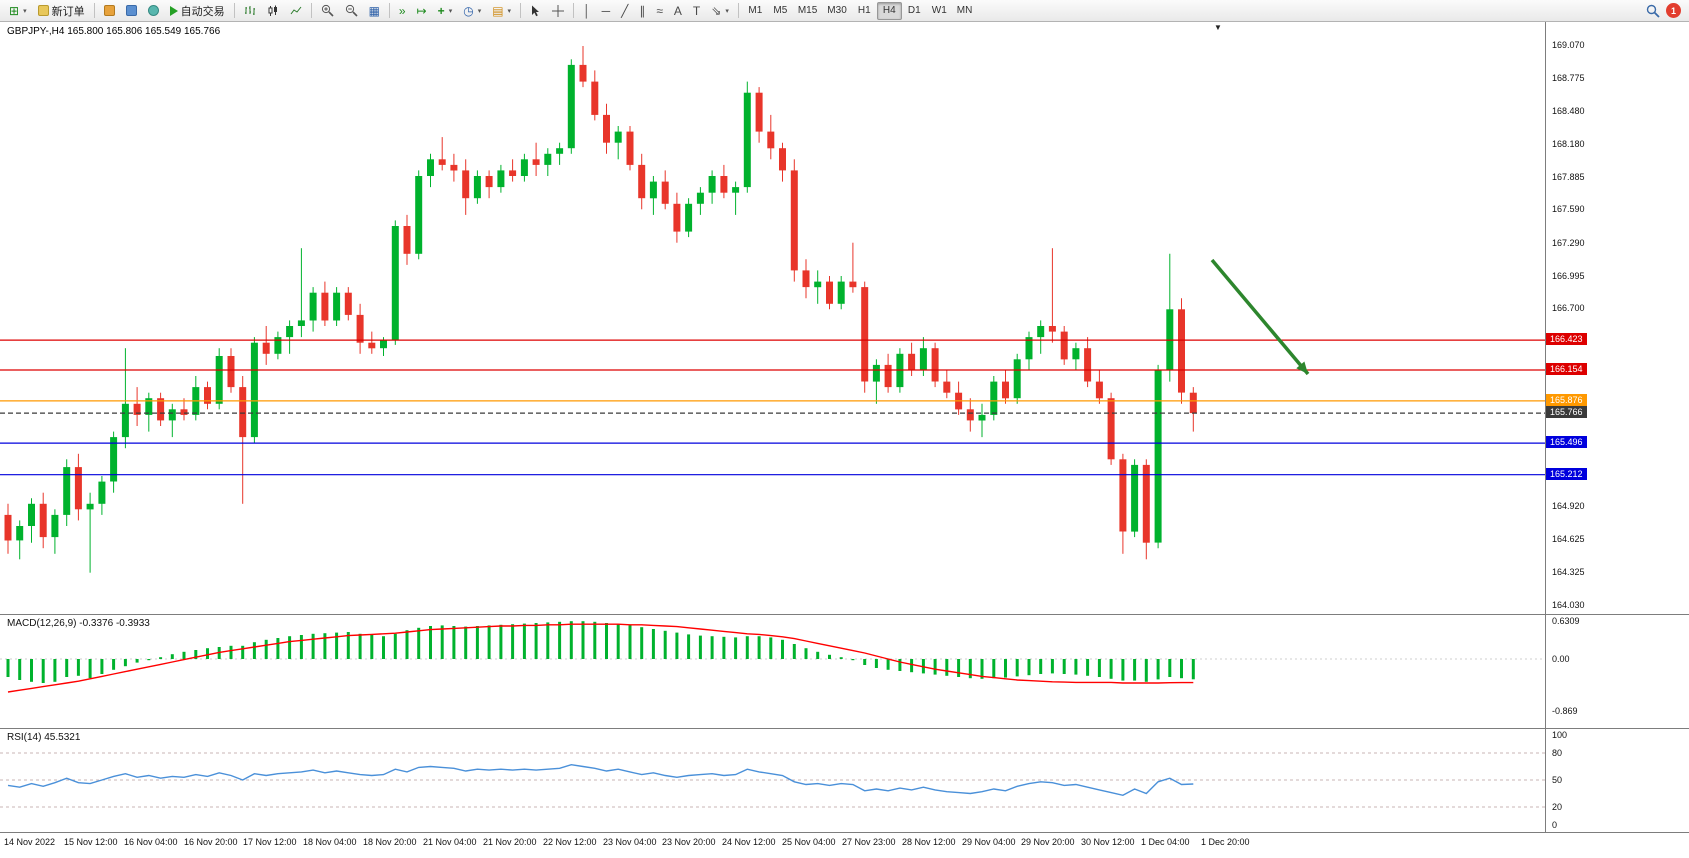  I want to click on line-chart-icon, so click(295, 10).